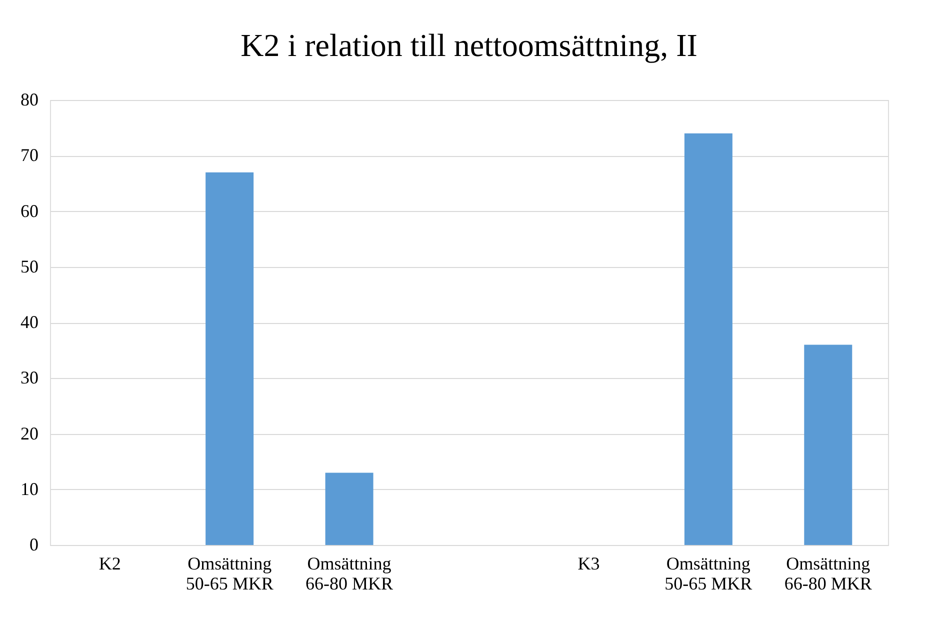 This screenshot has height=642, width=930. Describe the element at coordinates (34, 544) in the screenshot. I see `y-tick-label: 0` at that location.